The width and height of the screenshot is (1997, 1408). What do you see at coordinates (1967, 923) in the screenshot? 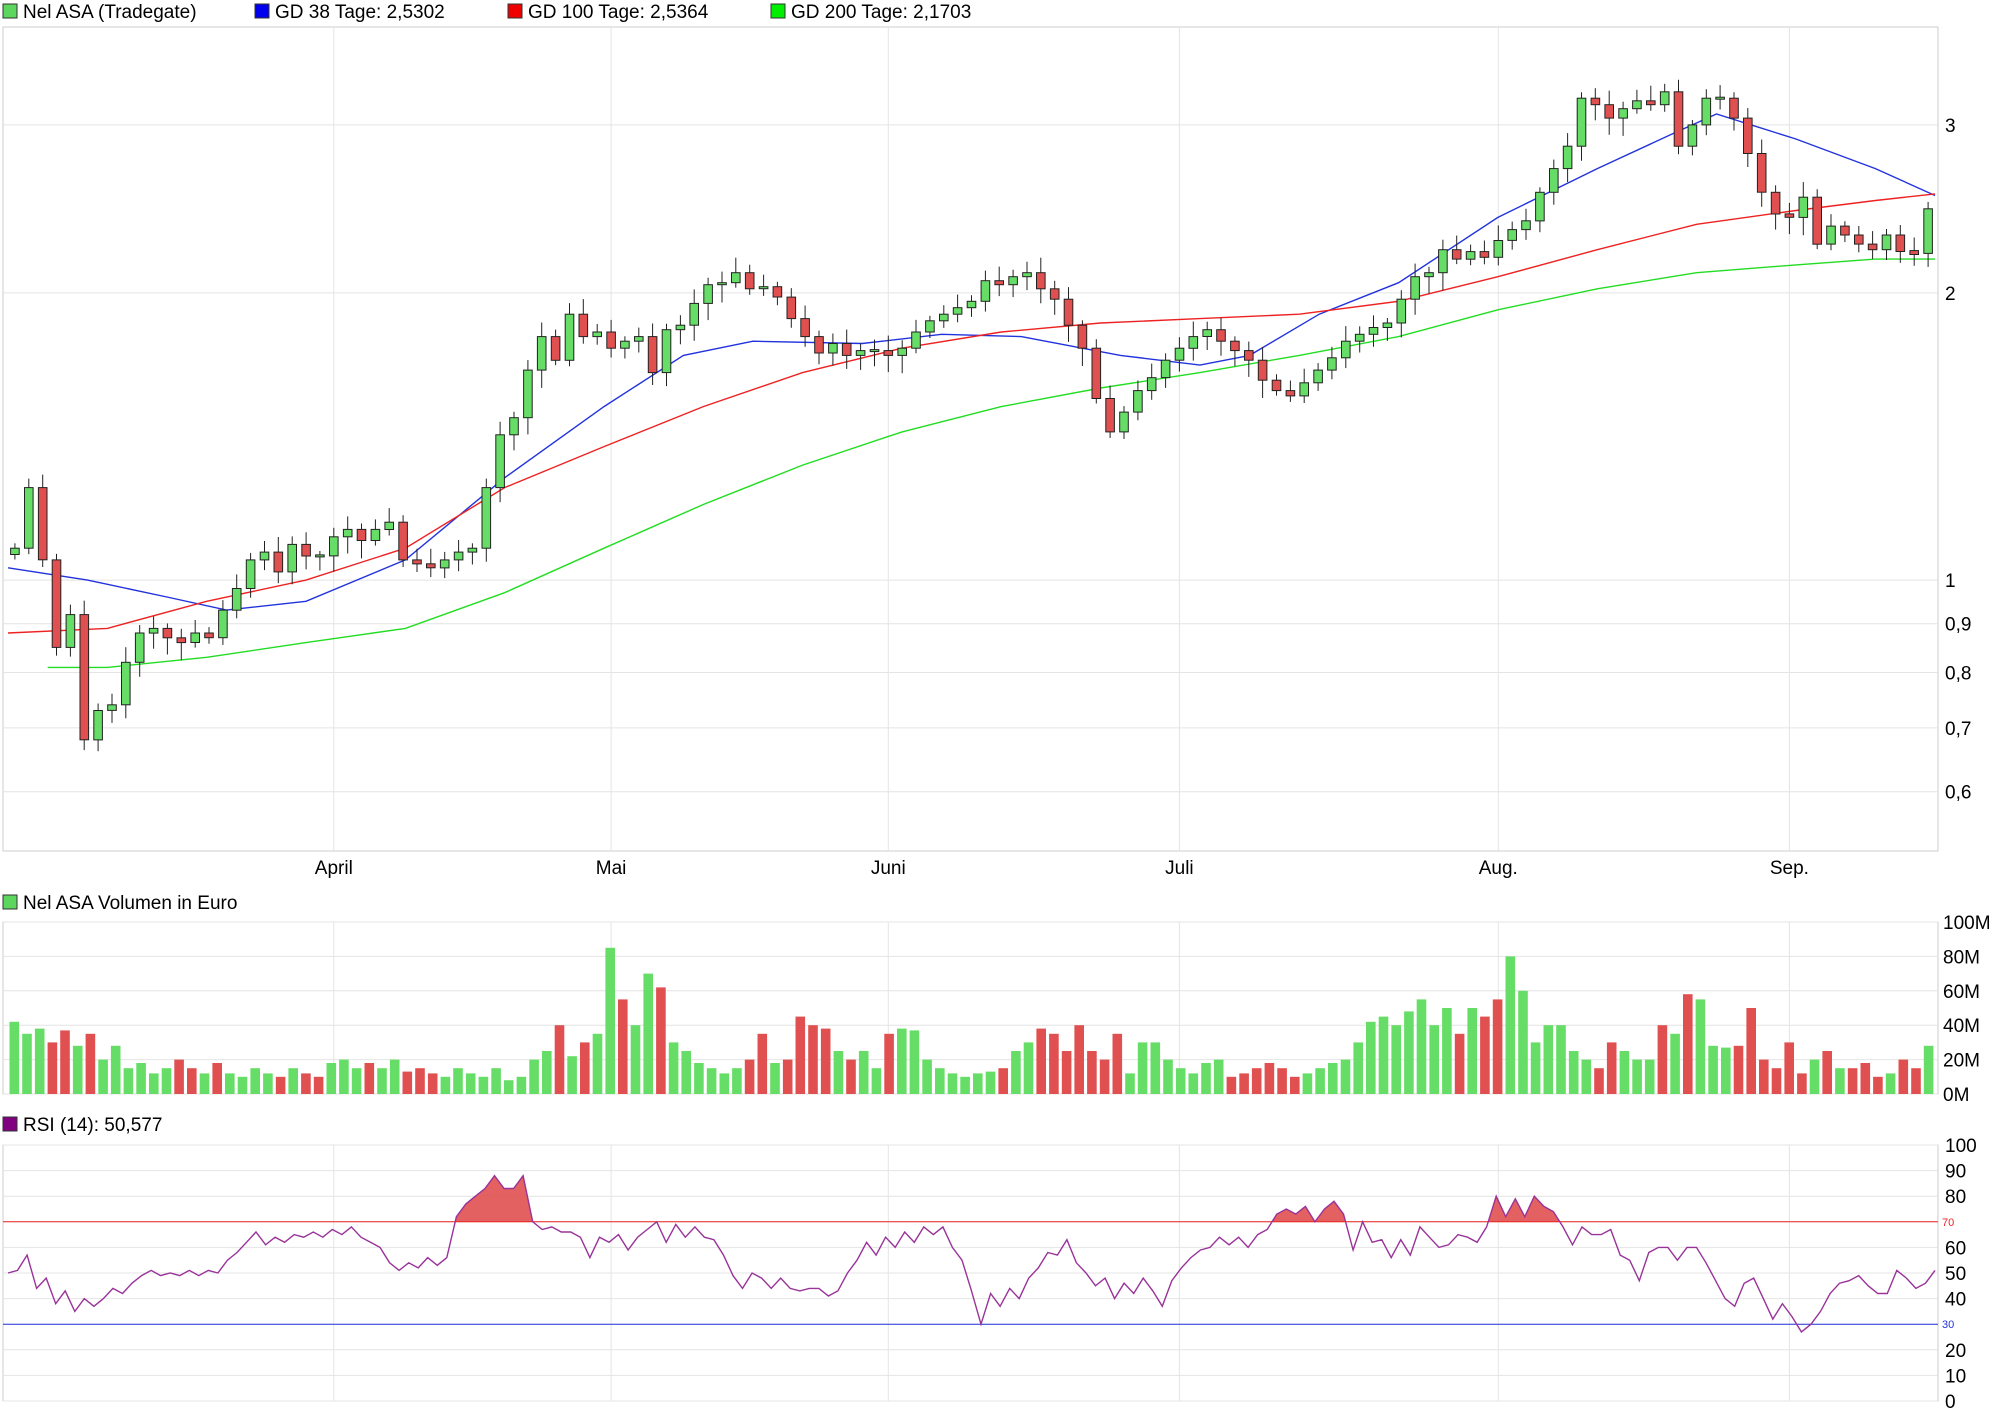
I see `volume-tick-label: 100M` at bounding box center [1967, 923].